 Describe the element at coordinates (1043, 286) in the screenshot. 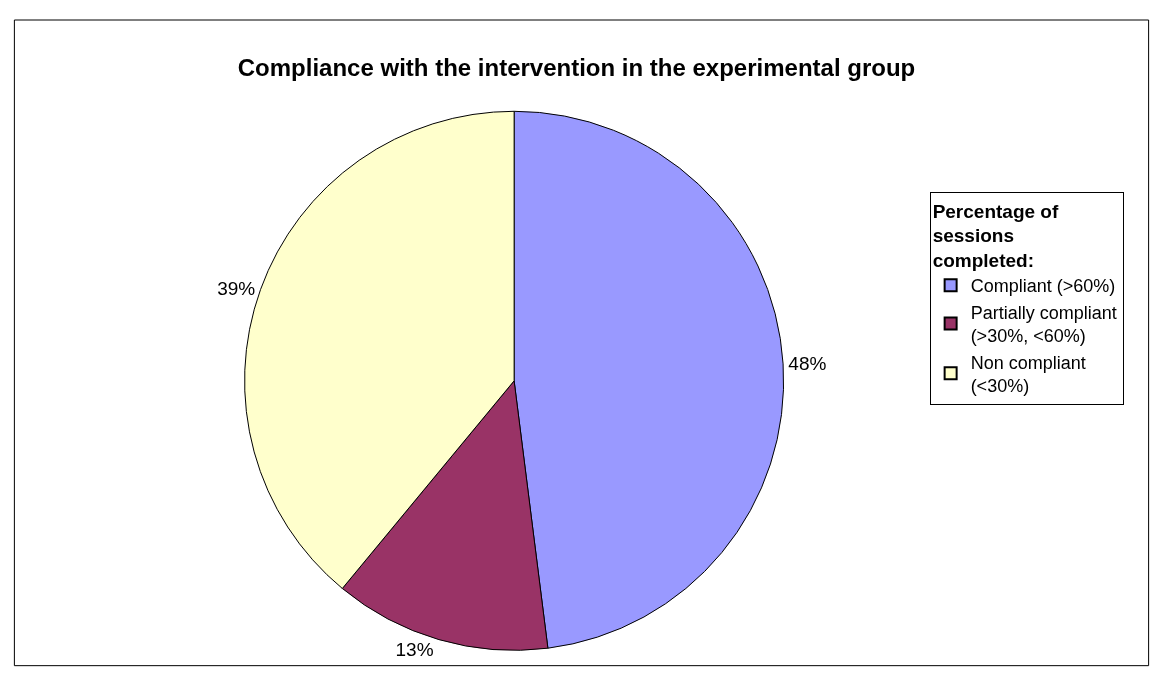

I see `legend-label: Compliant (>60%)` at that location.